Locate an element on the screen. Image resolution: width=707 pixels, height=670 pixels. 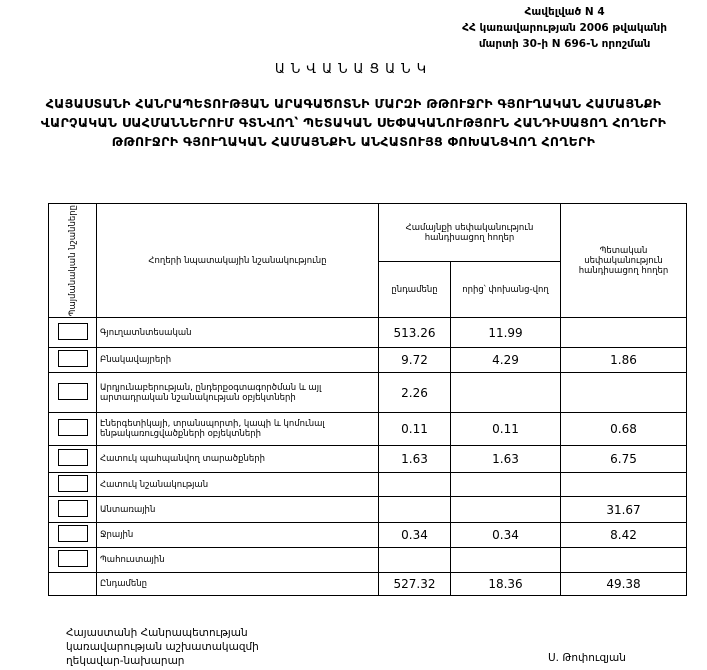
footer-line: կառավարության աշխատակազմի is located at coordinates (162, 647).